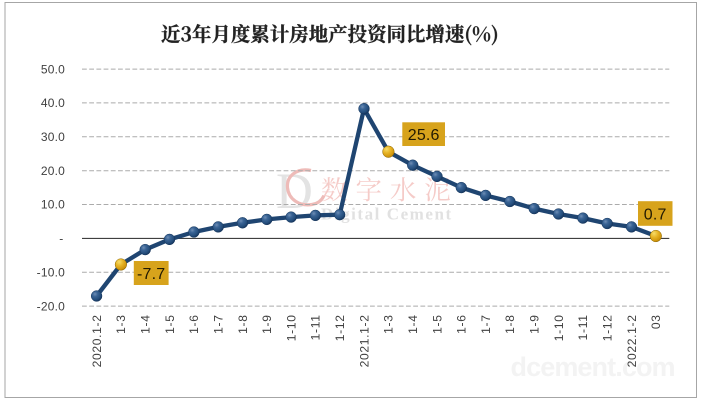 Image resolution: width=703 pixels, height=410 pixels. I want to click on svg-text: -10.0, so click(51, 273).